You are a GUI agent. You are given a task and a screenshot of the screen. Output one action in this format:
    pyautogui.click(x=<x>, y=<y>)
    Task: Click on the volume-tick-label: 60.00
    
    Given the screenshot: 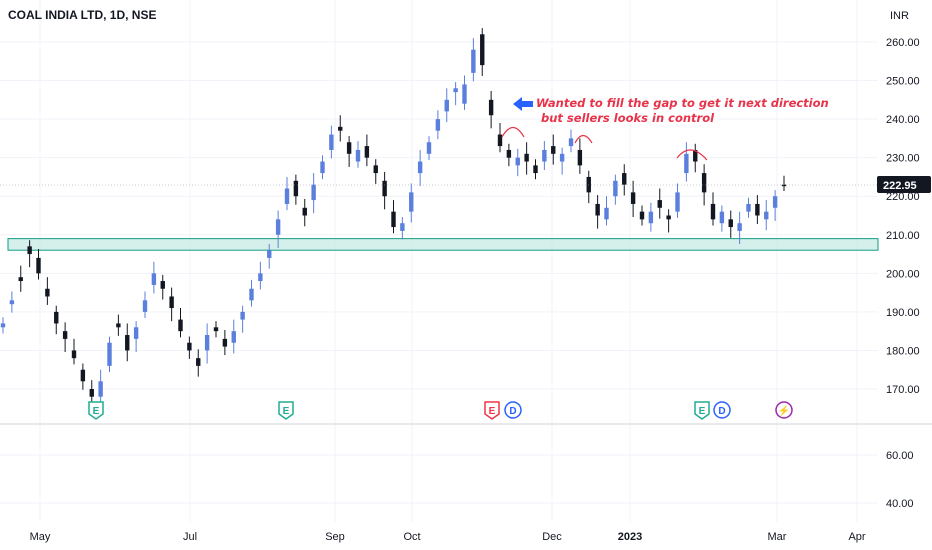 What is the action you would take?
    pyautogui.click(x=900, y=456)
    